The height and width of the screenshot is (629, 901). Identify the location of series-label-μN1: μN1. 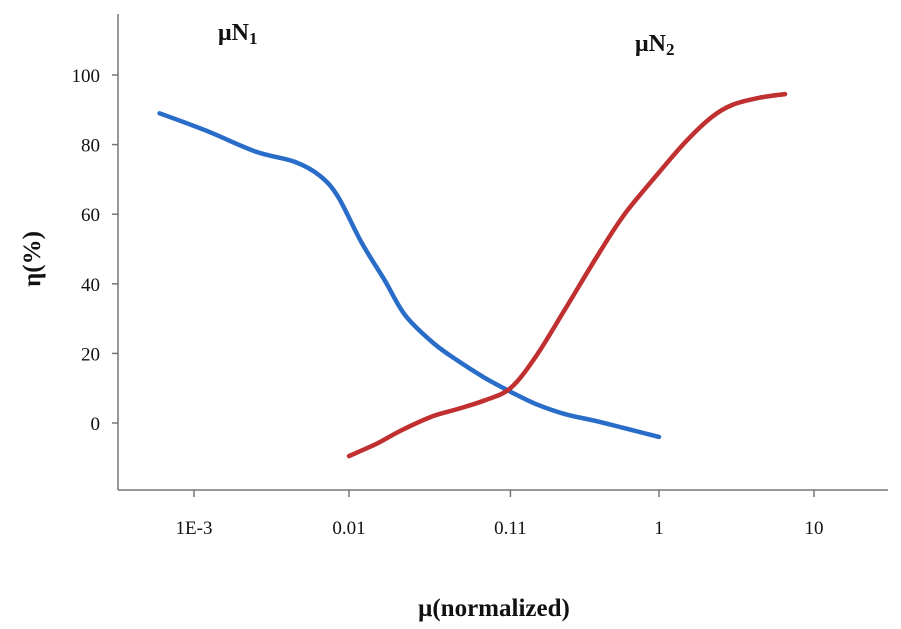
(237, 34).